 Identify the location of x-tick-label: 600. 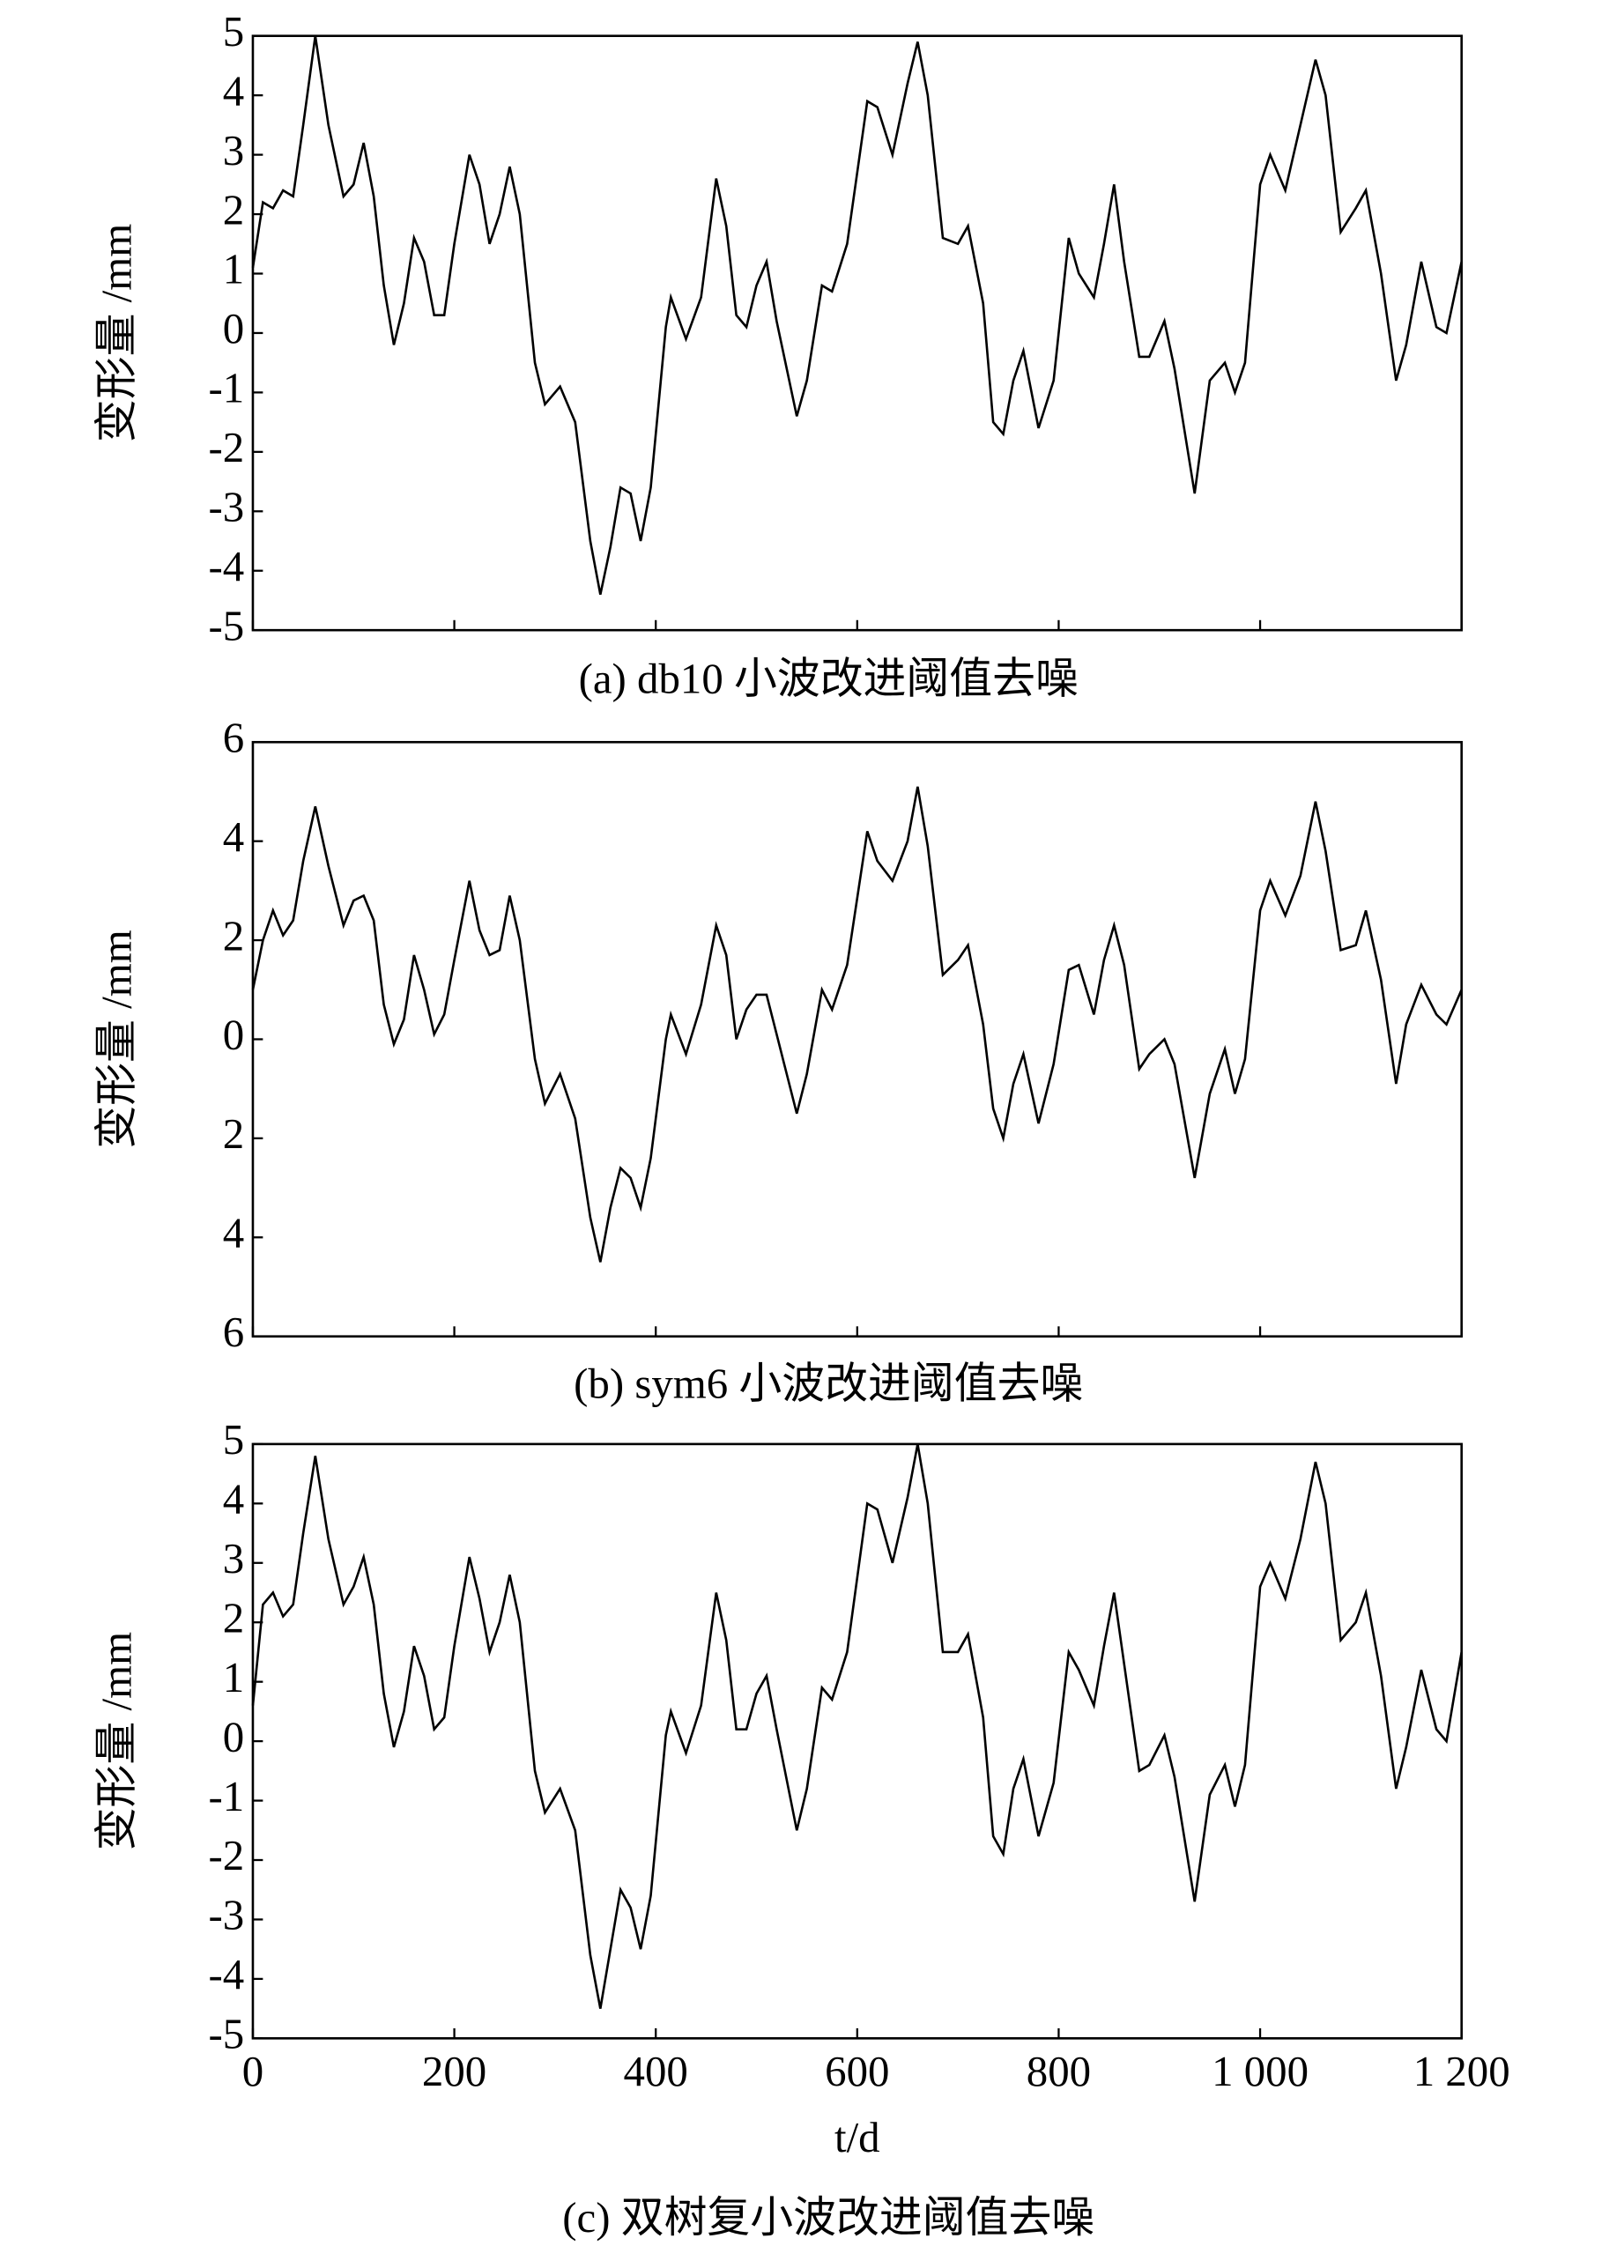
(857, 2071).